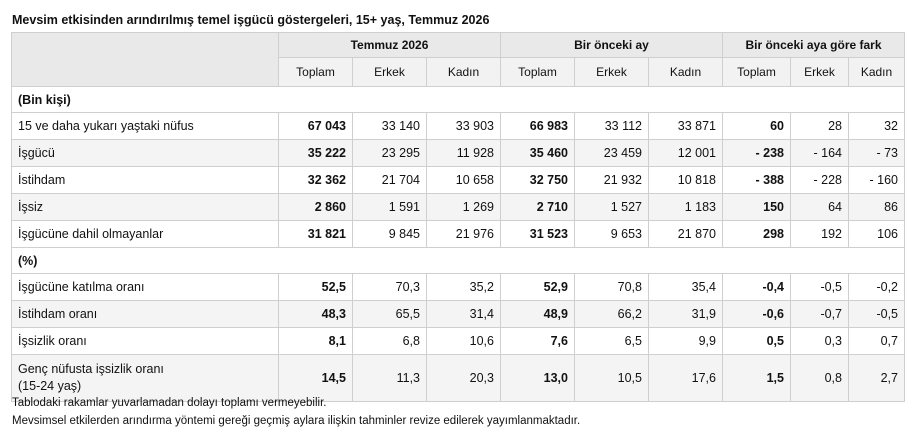 This screenshot has height=436, width=912. What do you see at coordinates (389, 287) in the screenshot?
I see `value-cell: 70,3` at bounding box center [389, 287].